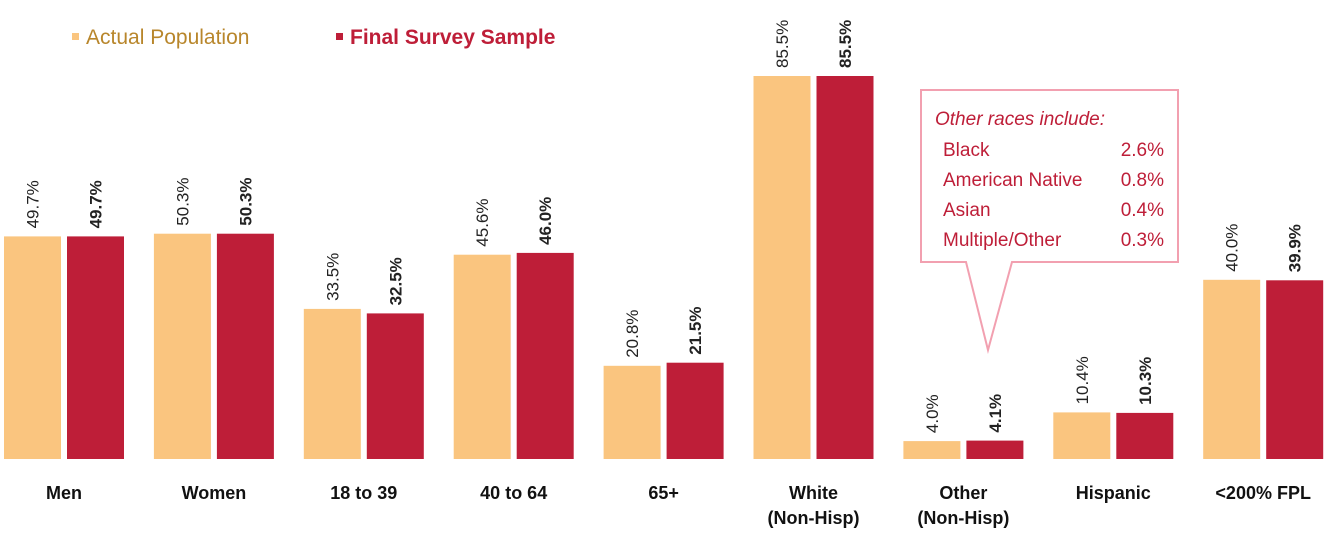 The height and width of the screenshot is (538, 1324). I want to click on legend-label-final-survey-sample: Final Survey Sample, so click(452, 37).